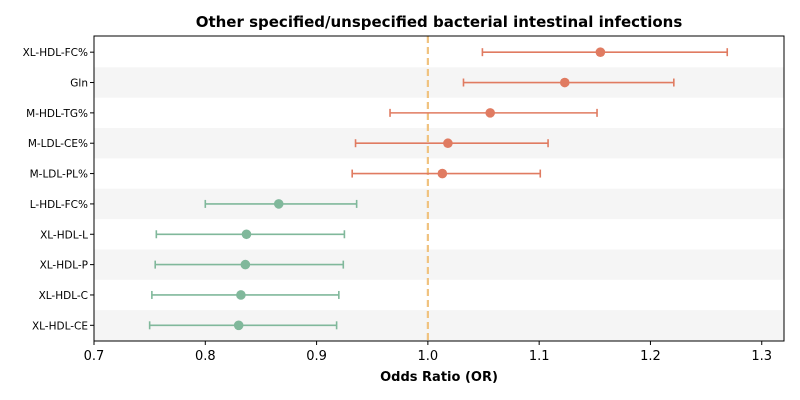  Describe the element at coordinates (63, 296) in the screenshot. I see `category-label: XL-HDL-C` at that location.